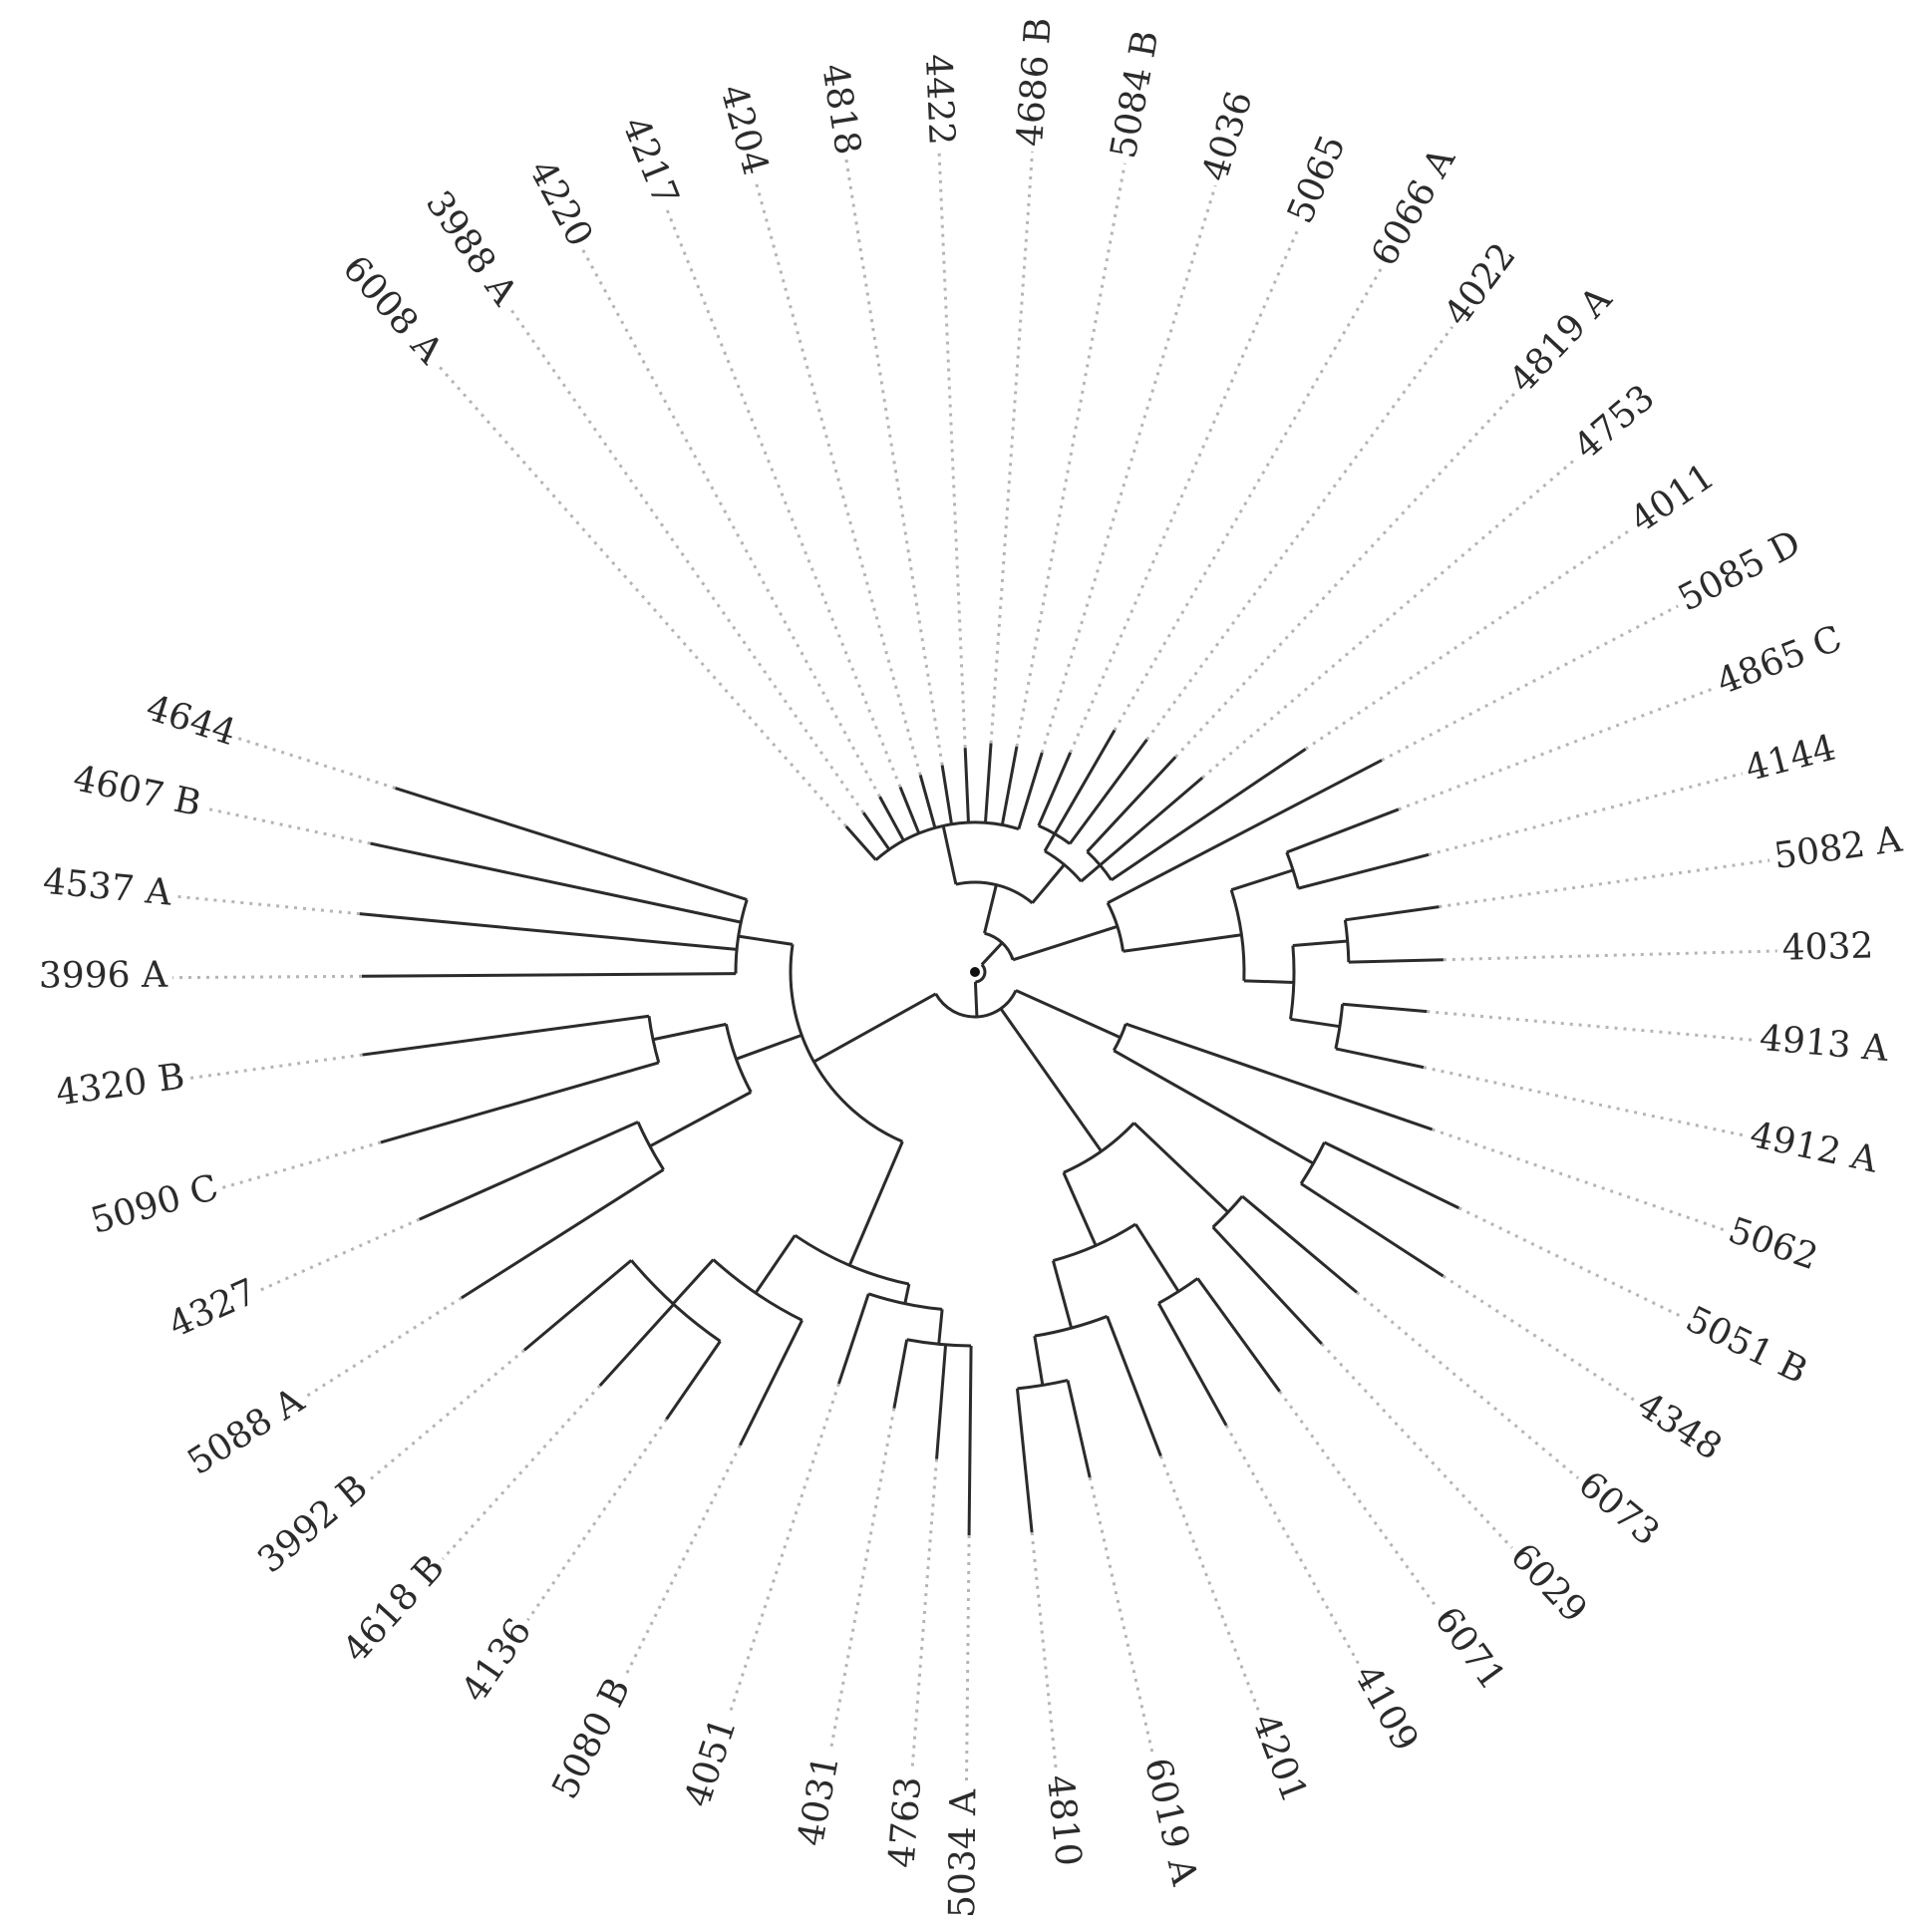 The width and height of the screenshot is (1930, 1932). What do you see at coordinates (905, 1822) in the screenshot?
I see `leaf-label: 4763` at bounding box center [905, 1822].